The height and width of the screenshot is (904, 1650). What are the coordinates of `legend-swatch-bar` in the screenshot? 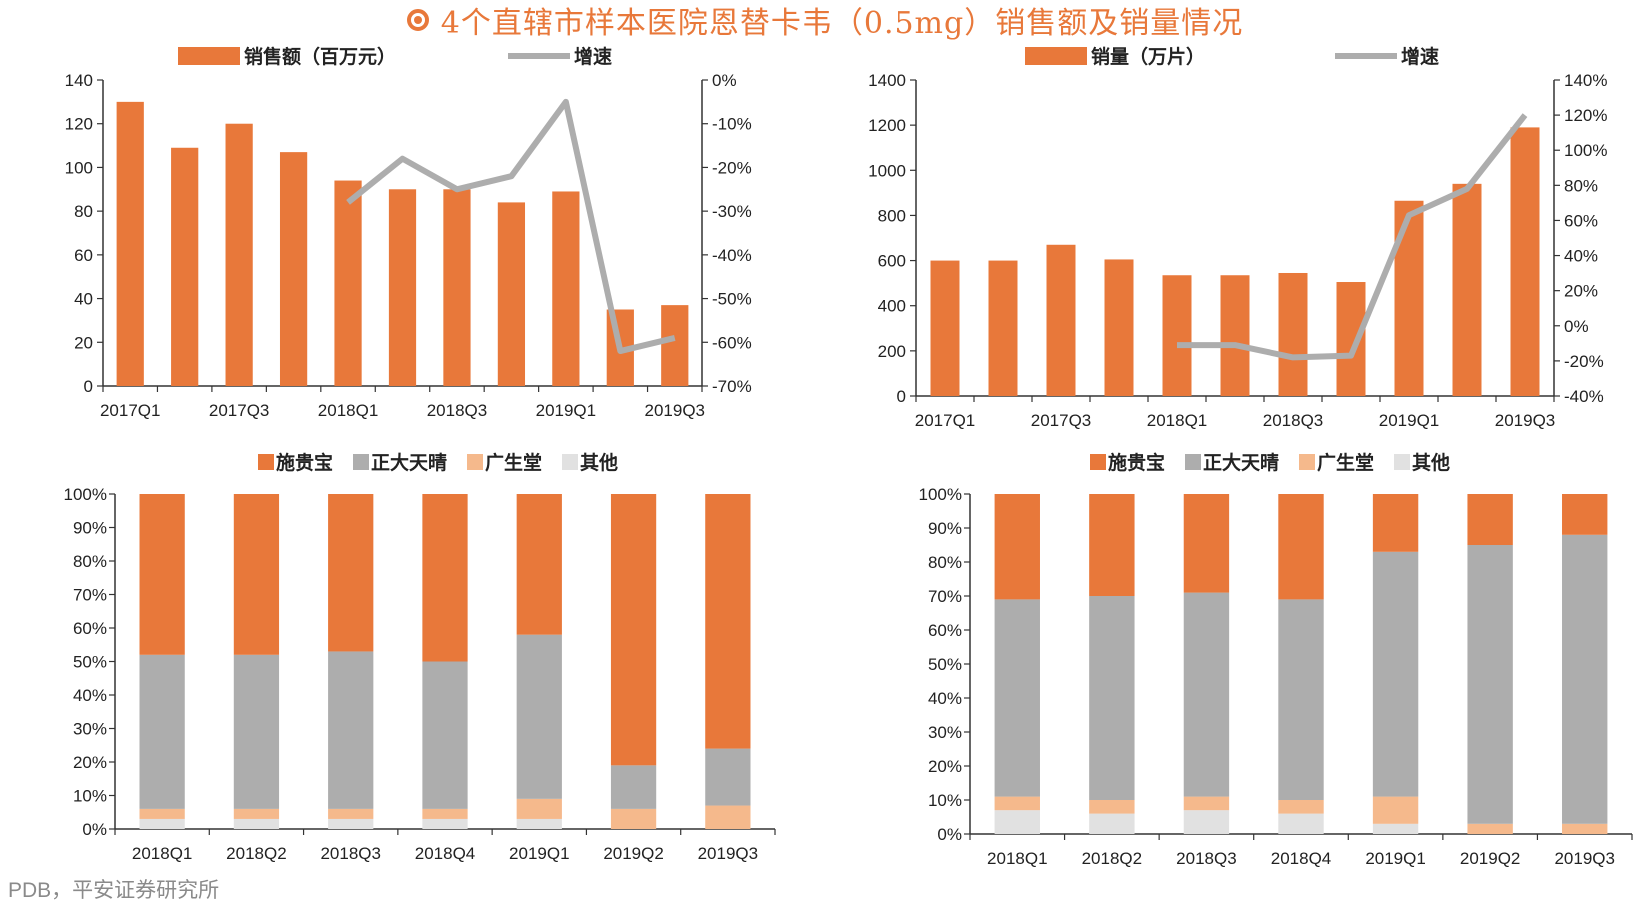 It's located at (1056, 56).